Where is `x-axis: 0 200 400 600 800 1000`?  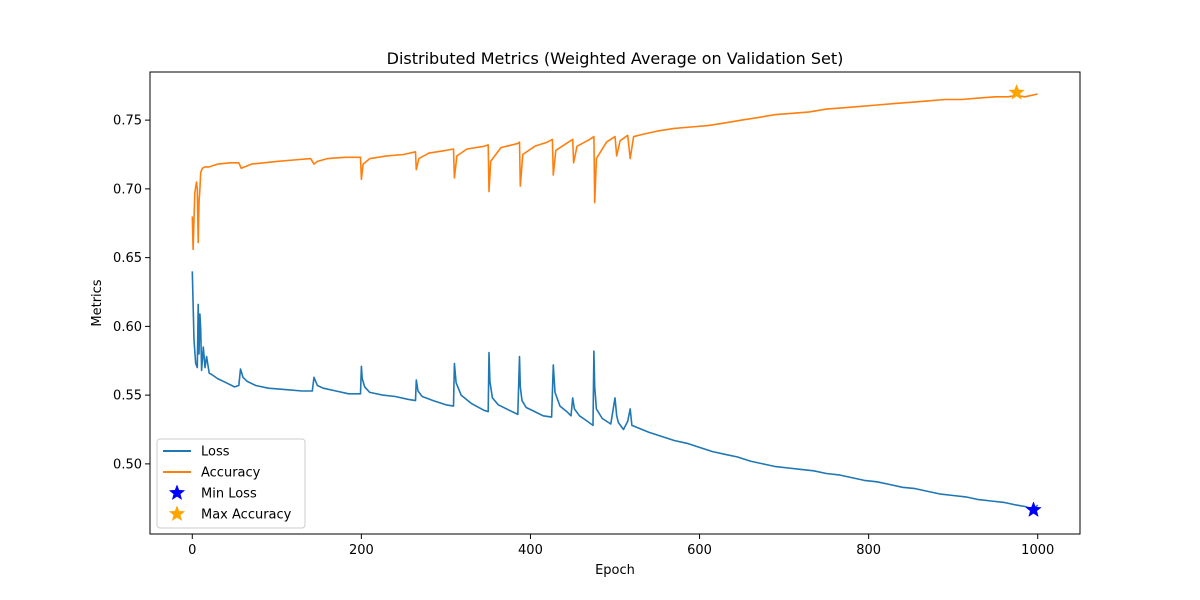
x-axis: 0 200 400 600 800 1000 is located at coordinates (621, 546).